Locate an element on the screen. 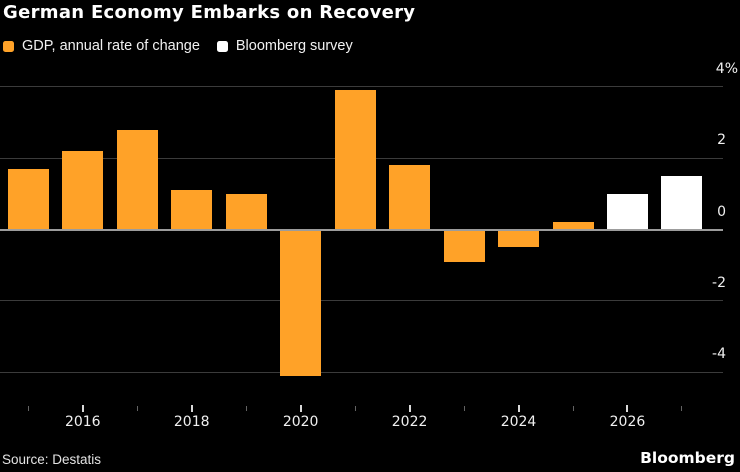  y-axis-label--2: -2 is located at coordinates (719, 282).